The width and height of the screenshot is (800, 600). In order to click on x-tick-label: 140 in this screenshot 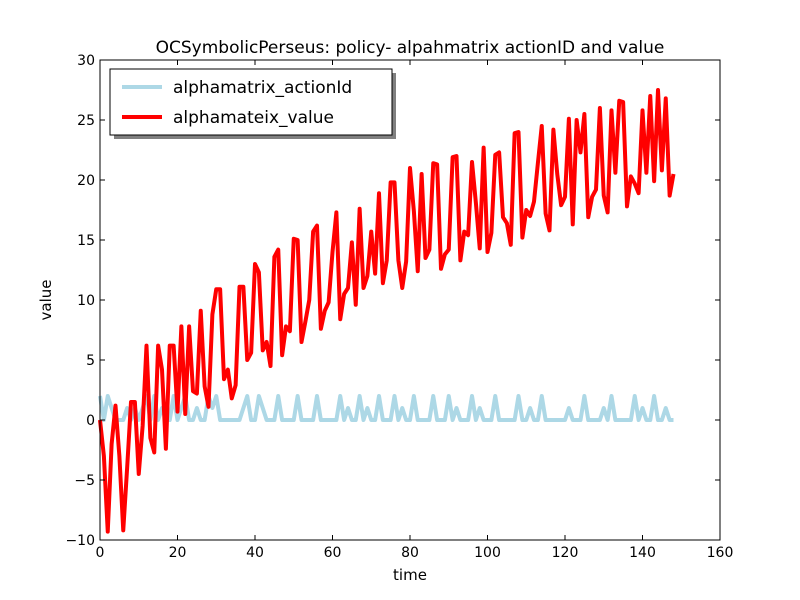, I will do `click(642, 553)`.